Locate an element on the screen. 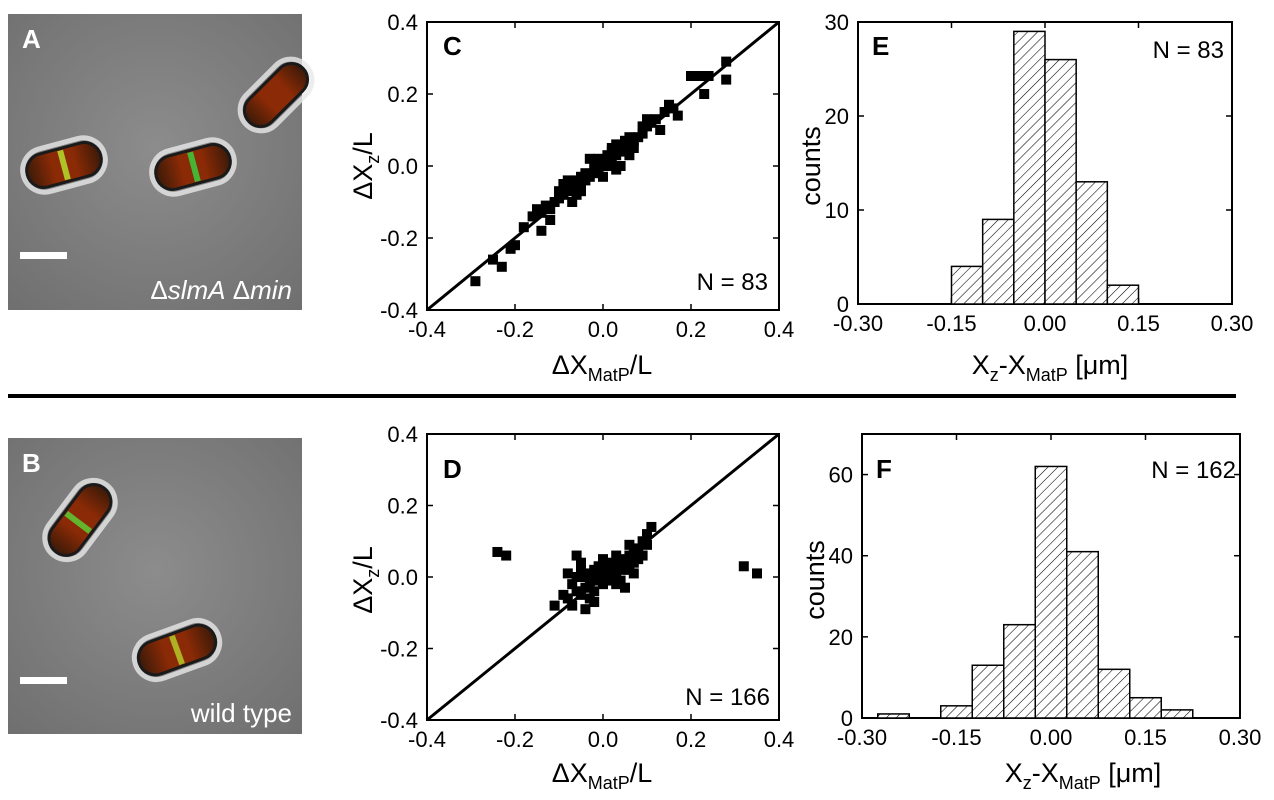 The height and width of the screenshot is (800, 1274). x-tick-label: -0.30 is located at coordinates (858, 323).